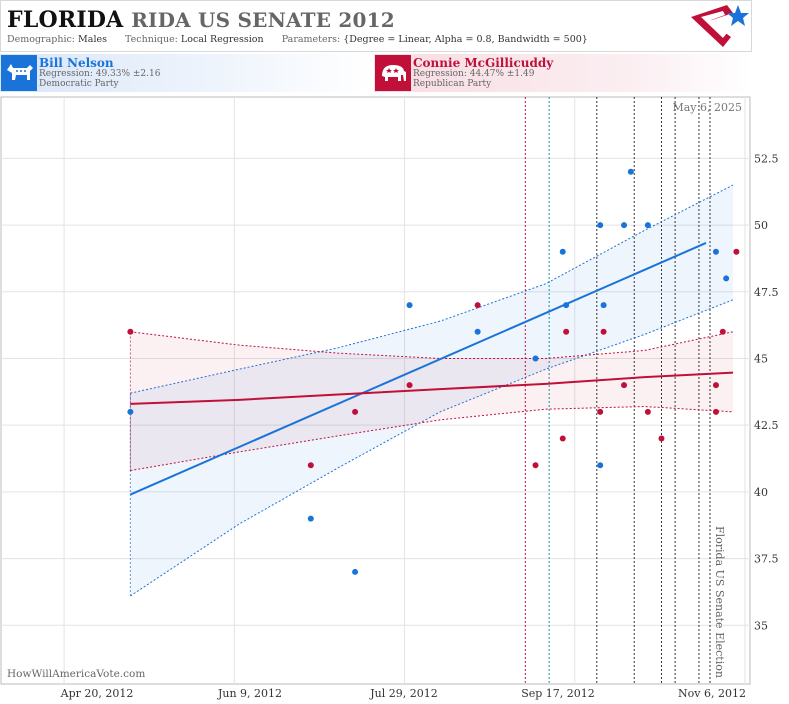  I want to click on site-logo-icon, so click(719, 26).